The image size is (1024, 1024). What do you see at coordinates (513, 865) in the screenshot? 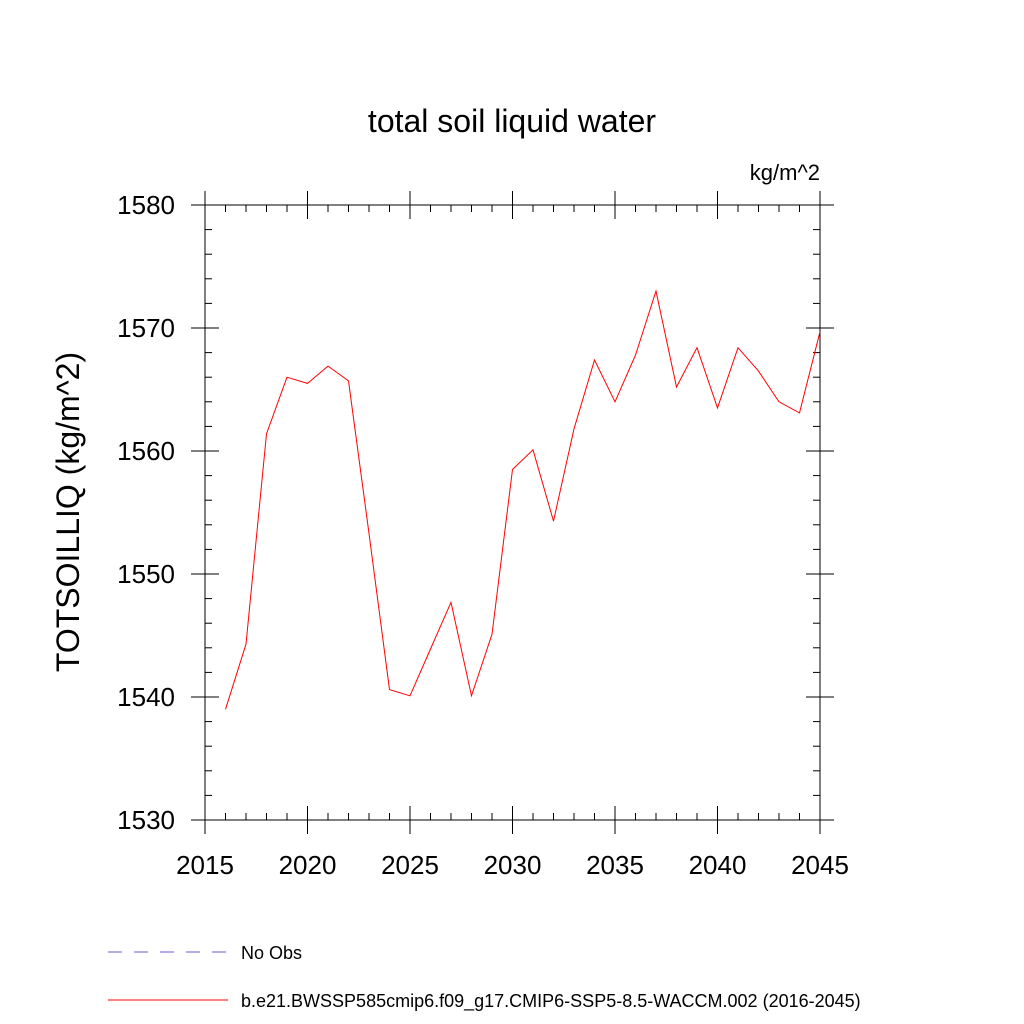
I see `x-tick-label: 2030` at bounding box center [513, 865].